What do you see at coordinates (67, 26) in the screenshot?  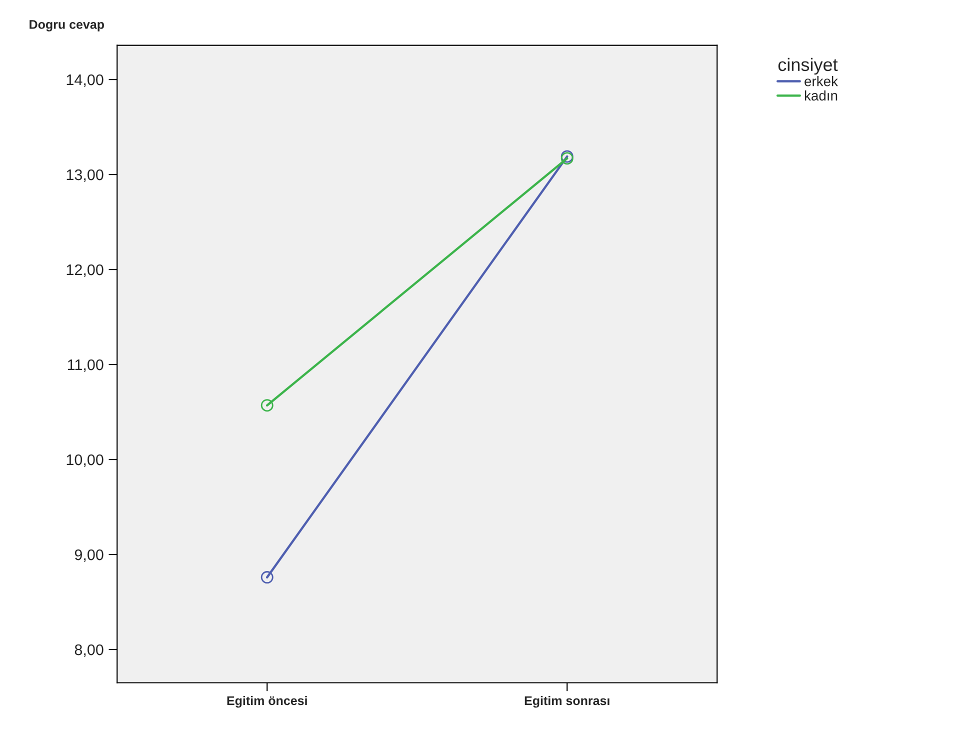 I see `y-axis-title: Dogru cevap` at bounding box center [67, 26].